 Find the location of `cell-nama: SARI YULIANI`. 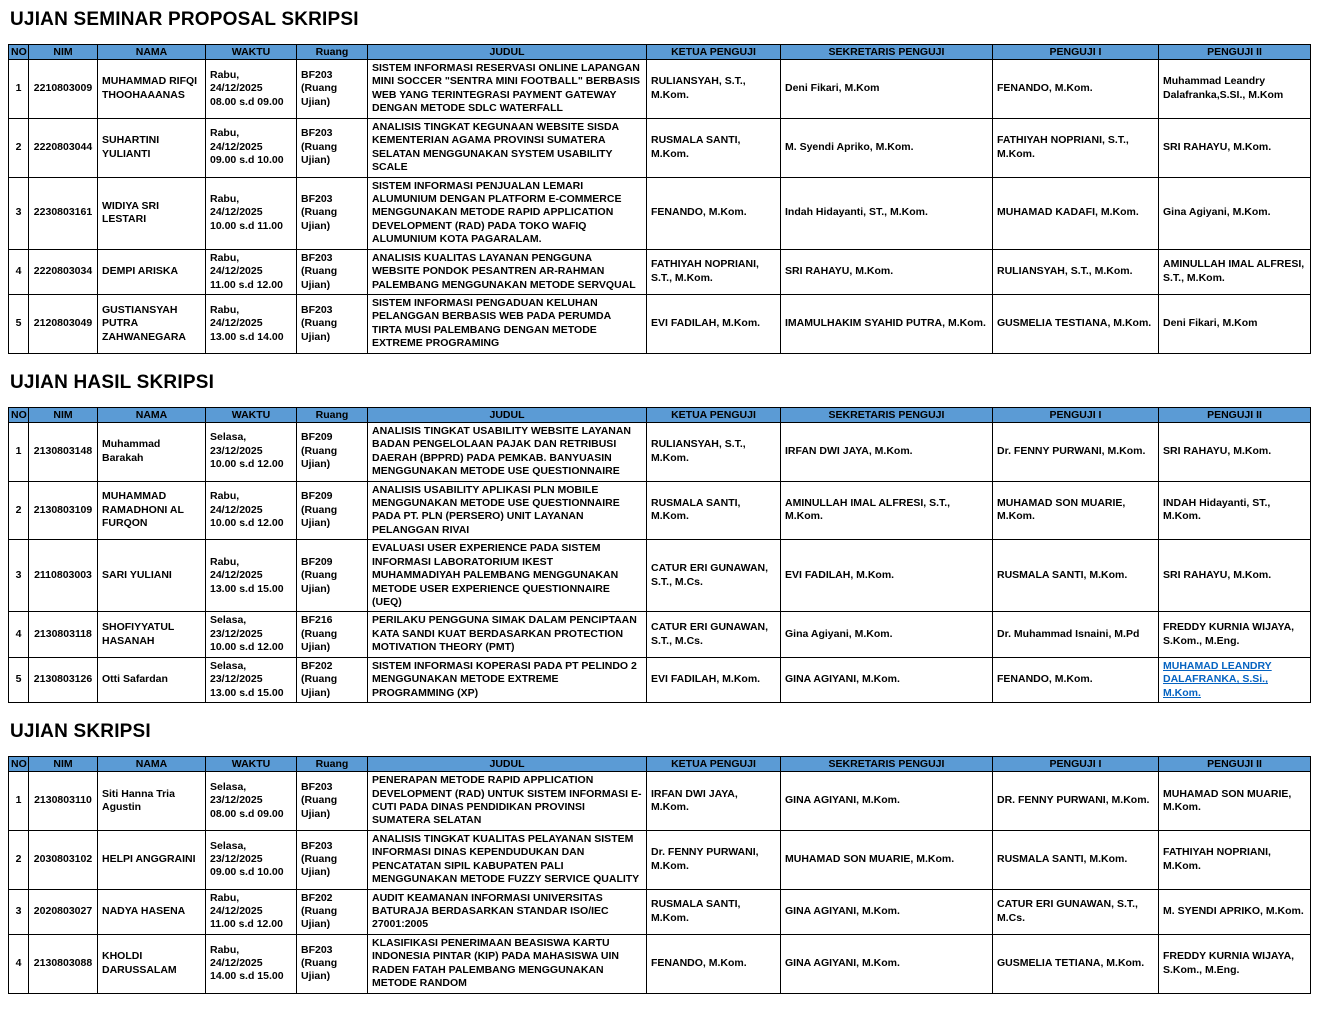

cell-nama: SARI YULIANI is located at coordinates (151, 576).